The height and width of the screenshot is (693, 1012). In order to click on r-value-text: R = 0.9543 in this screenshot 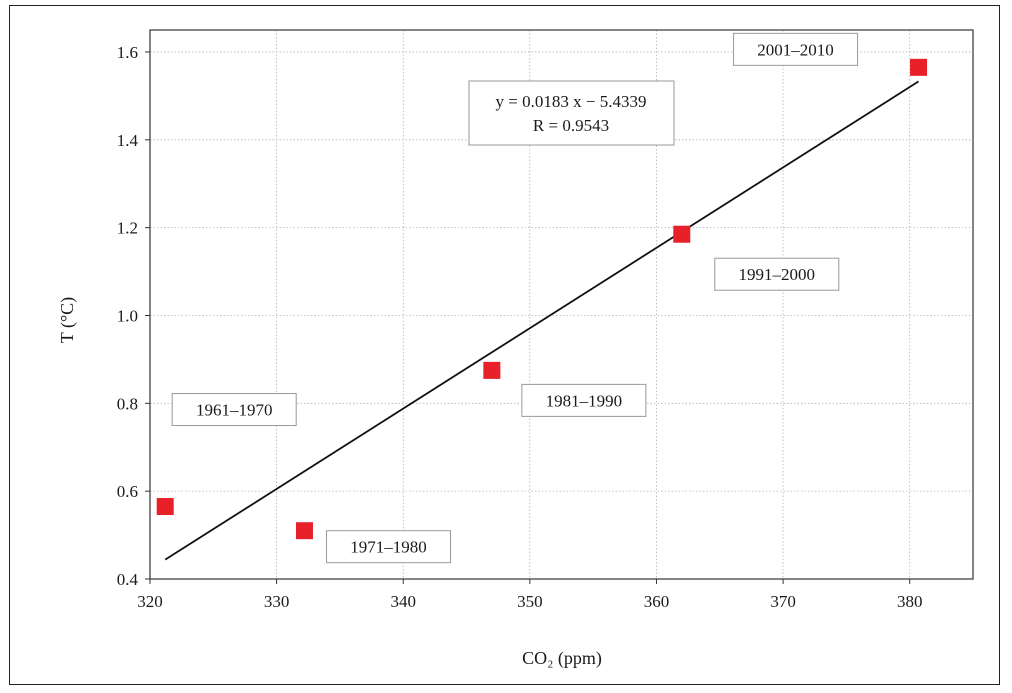, I will do `click(571, 125)`.